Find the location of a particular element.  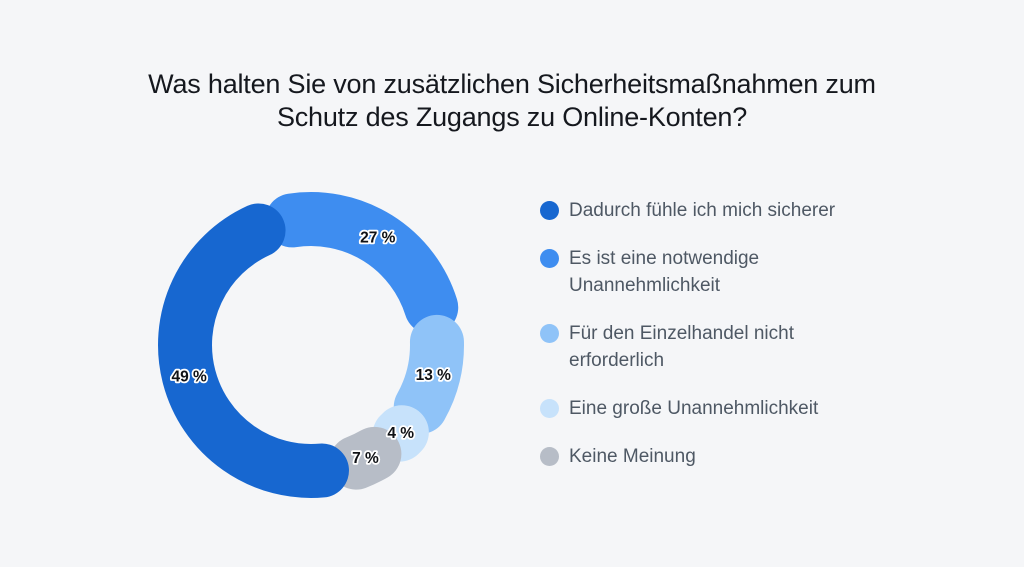

legend-item-label: Für den Einzelhandel nicht erforderlich is located at coordinates (681, 347).